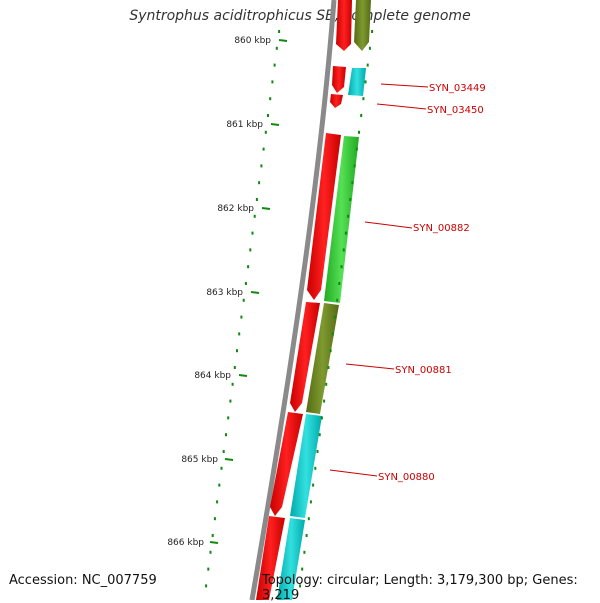 This screenshot has height=603, width=600. Describe the element at coordinates (212, 376) in the screenshot. I see `tick-label: 864 kbp` at that location.